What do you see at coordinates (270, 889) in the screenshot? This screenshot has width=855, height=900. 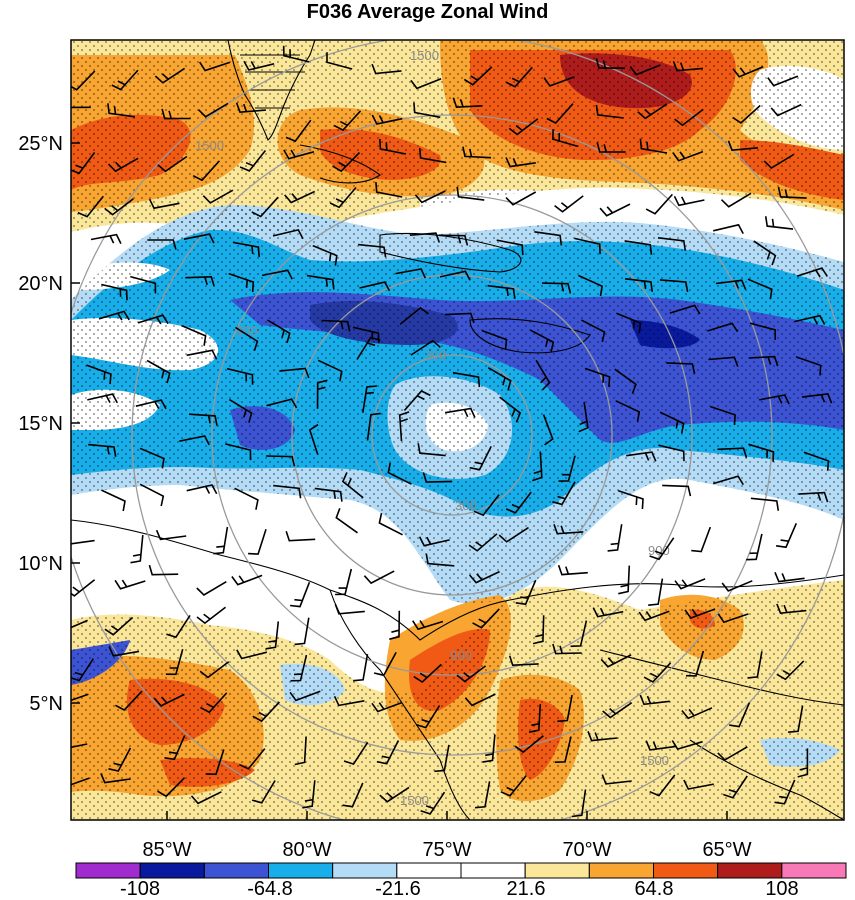 I see `colorbar-label-neg64: -64.8` at bounding box center [270, 889].